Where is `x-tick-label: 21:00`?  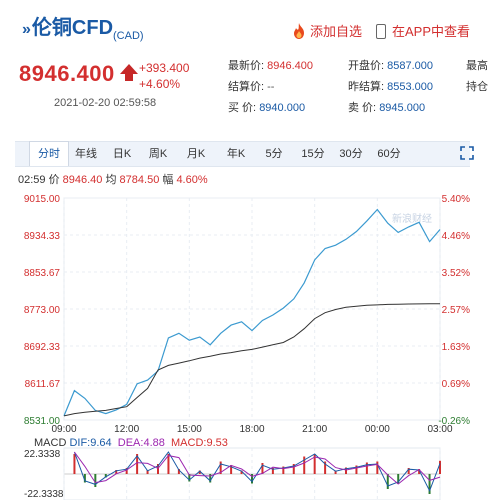
x-tick-label: 21:00 is located at coordinates (314, 429).